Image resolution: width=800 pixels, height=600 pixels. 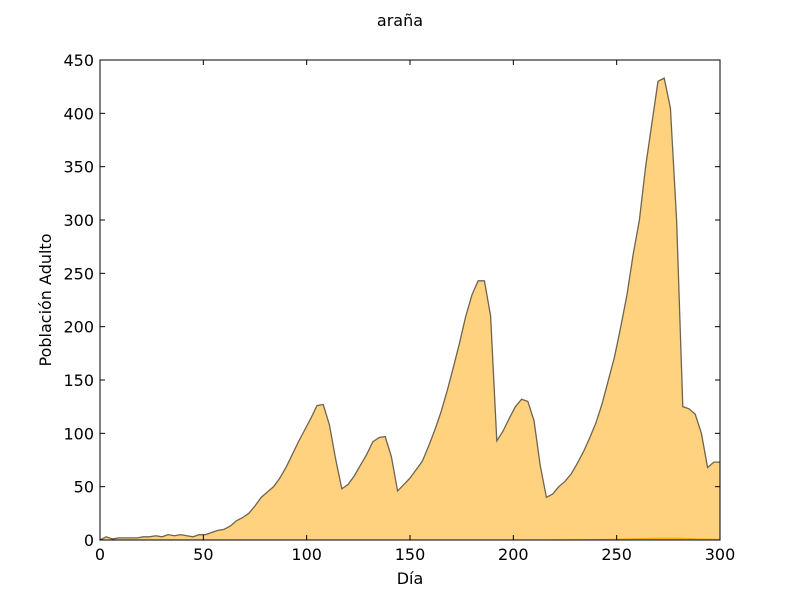 What do you see at coordinates (410, 578) in the screenshot?
I see `x-axis-label: Día` at bounding box center [410, 578].